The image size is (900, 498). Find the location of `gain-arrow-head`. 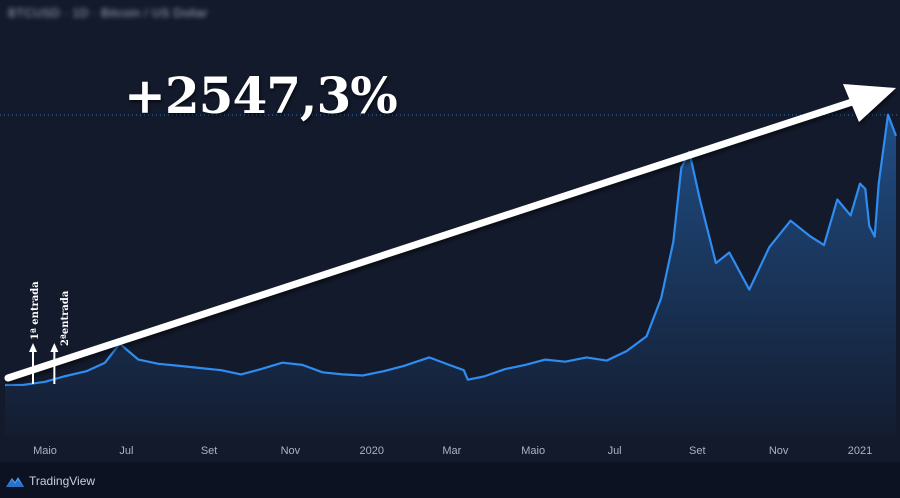

gain-arrow-head is located at coordinates (869, 103).